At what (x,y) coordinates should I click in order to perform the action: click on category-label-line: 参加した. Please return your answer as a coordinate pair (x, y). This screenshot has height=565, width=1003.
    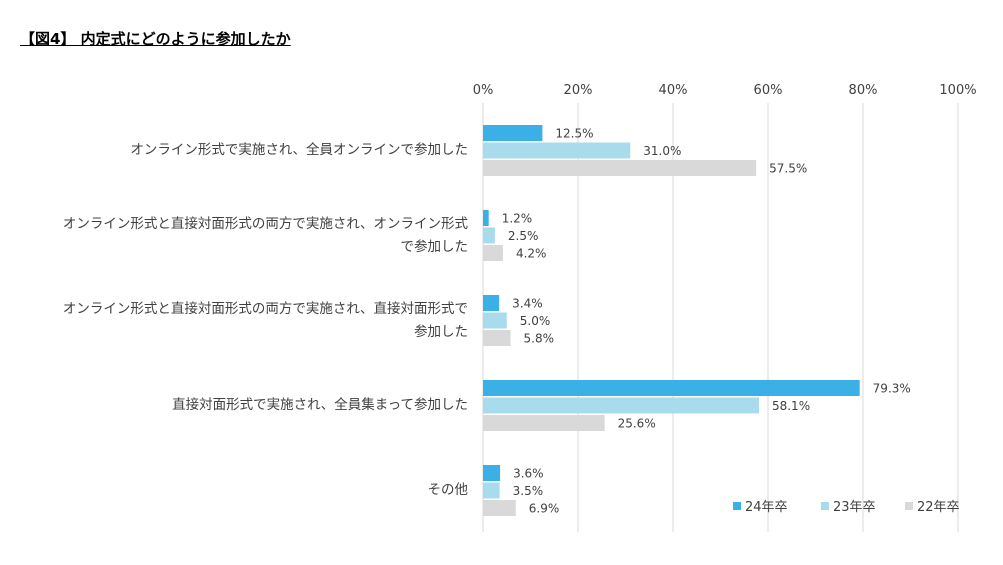
    Looking at the image, I should click on (441, 331).